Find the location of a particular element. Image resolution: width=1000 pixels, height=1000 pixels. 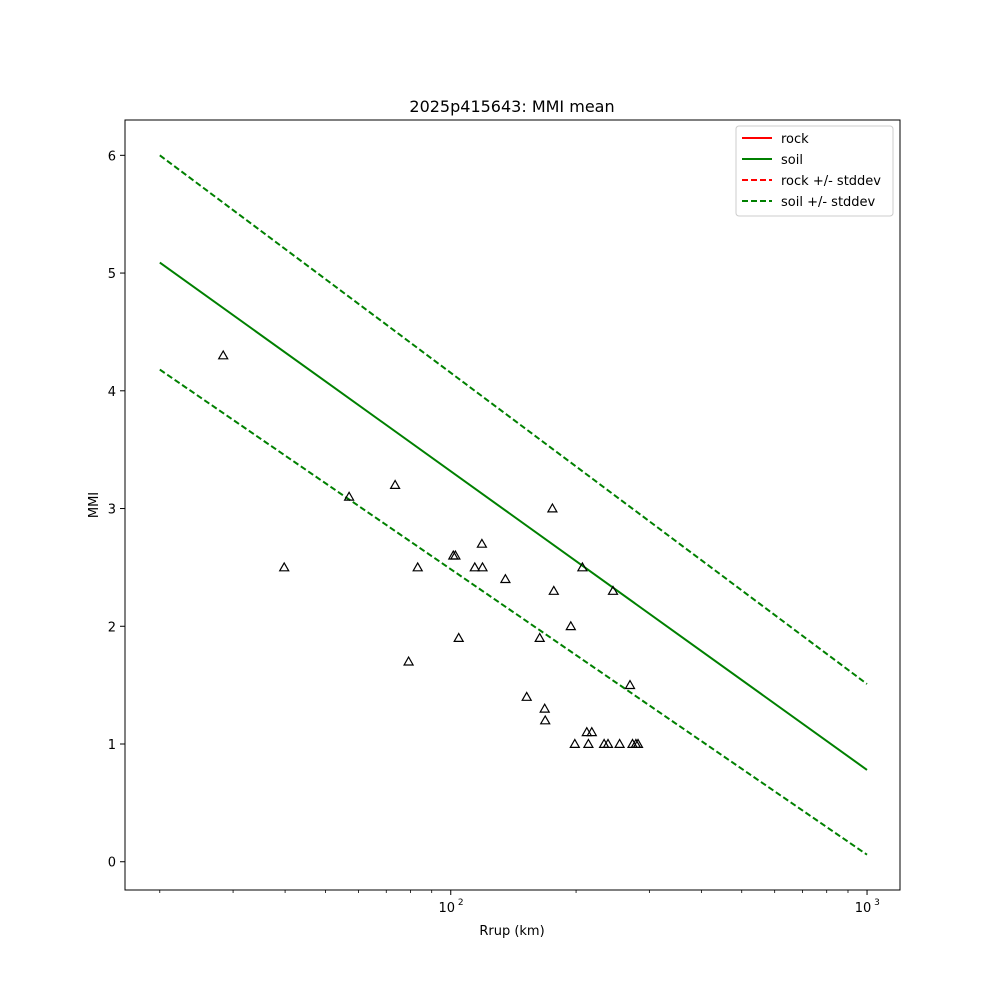

y-axis-label: MMI is located at coordinates (94, 505).